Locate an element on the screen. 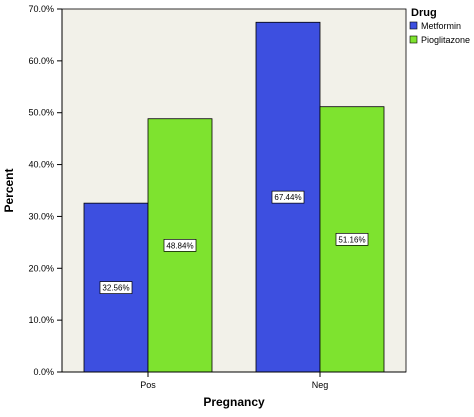 Image resolution: width=474 pixels, height=417 pixels. legend-label: Pioglitazone is located at coordinates (445, 40).